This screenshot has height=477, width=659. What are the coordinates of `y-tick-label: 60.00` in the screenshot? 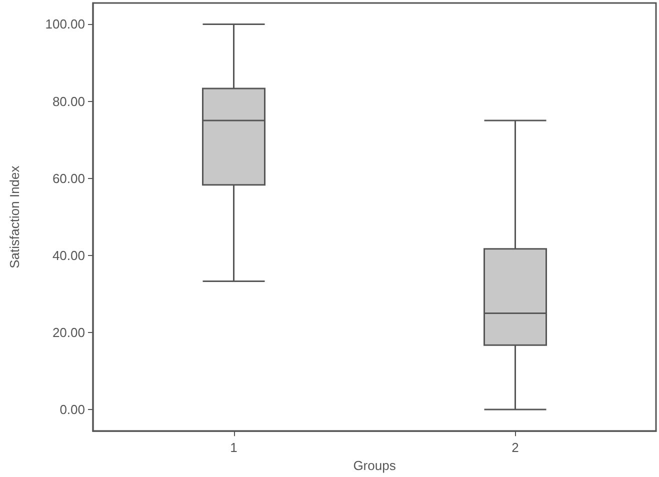 It's located at (68, 178).